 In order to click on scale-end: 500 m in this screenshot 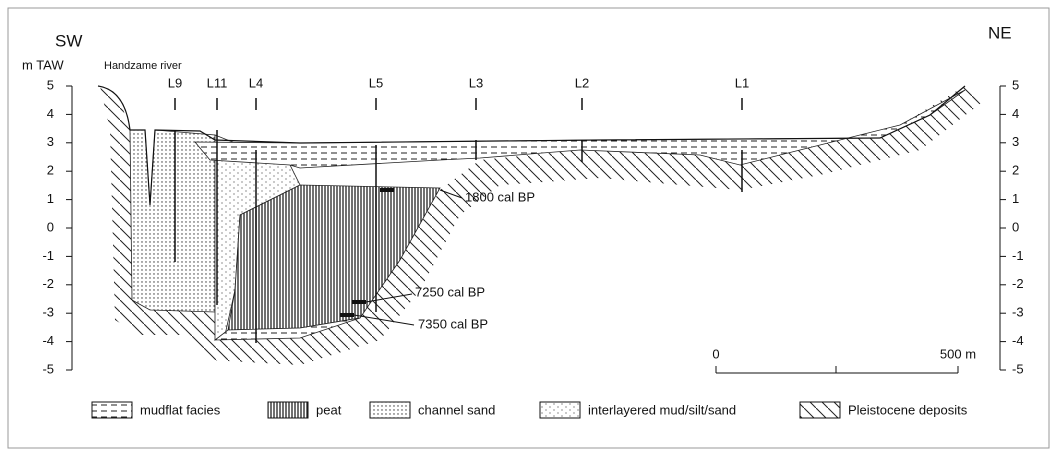, I will do `click(958, 353)`.